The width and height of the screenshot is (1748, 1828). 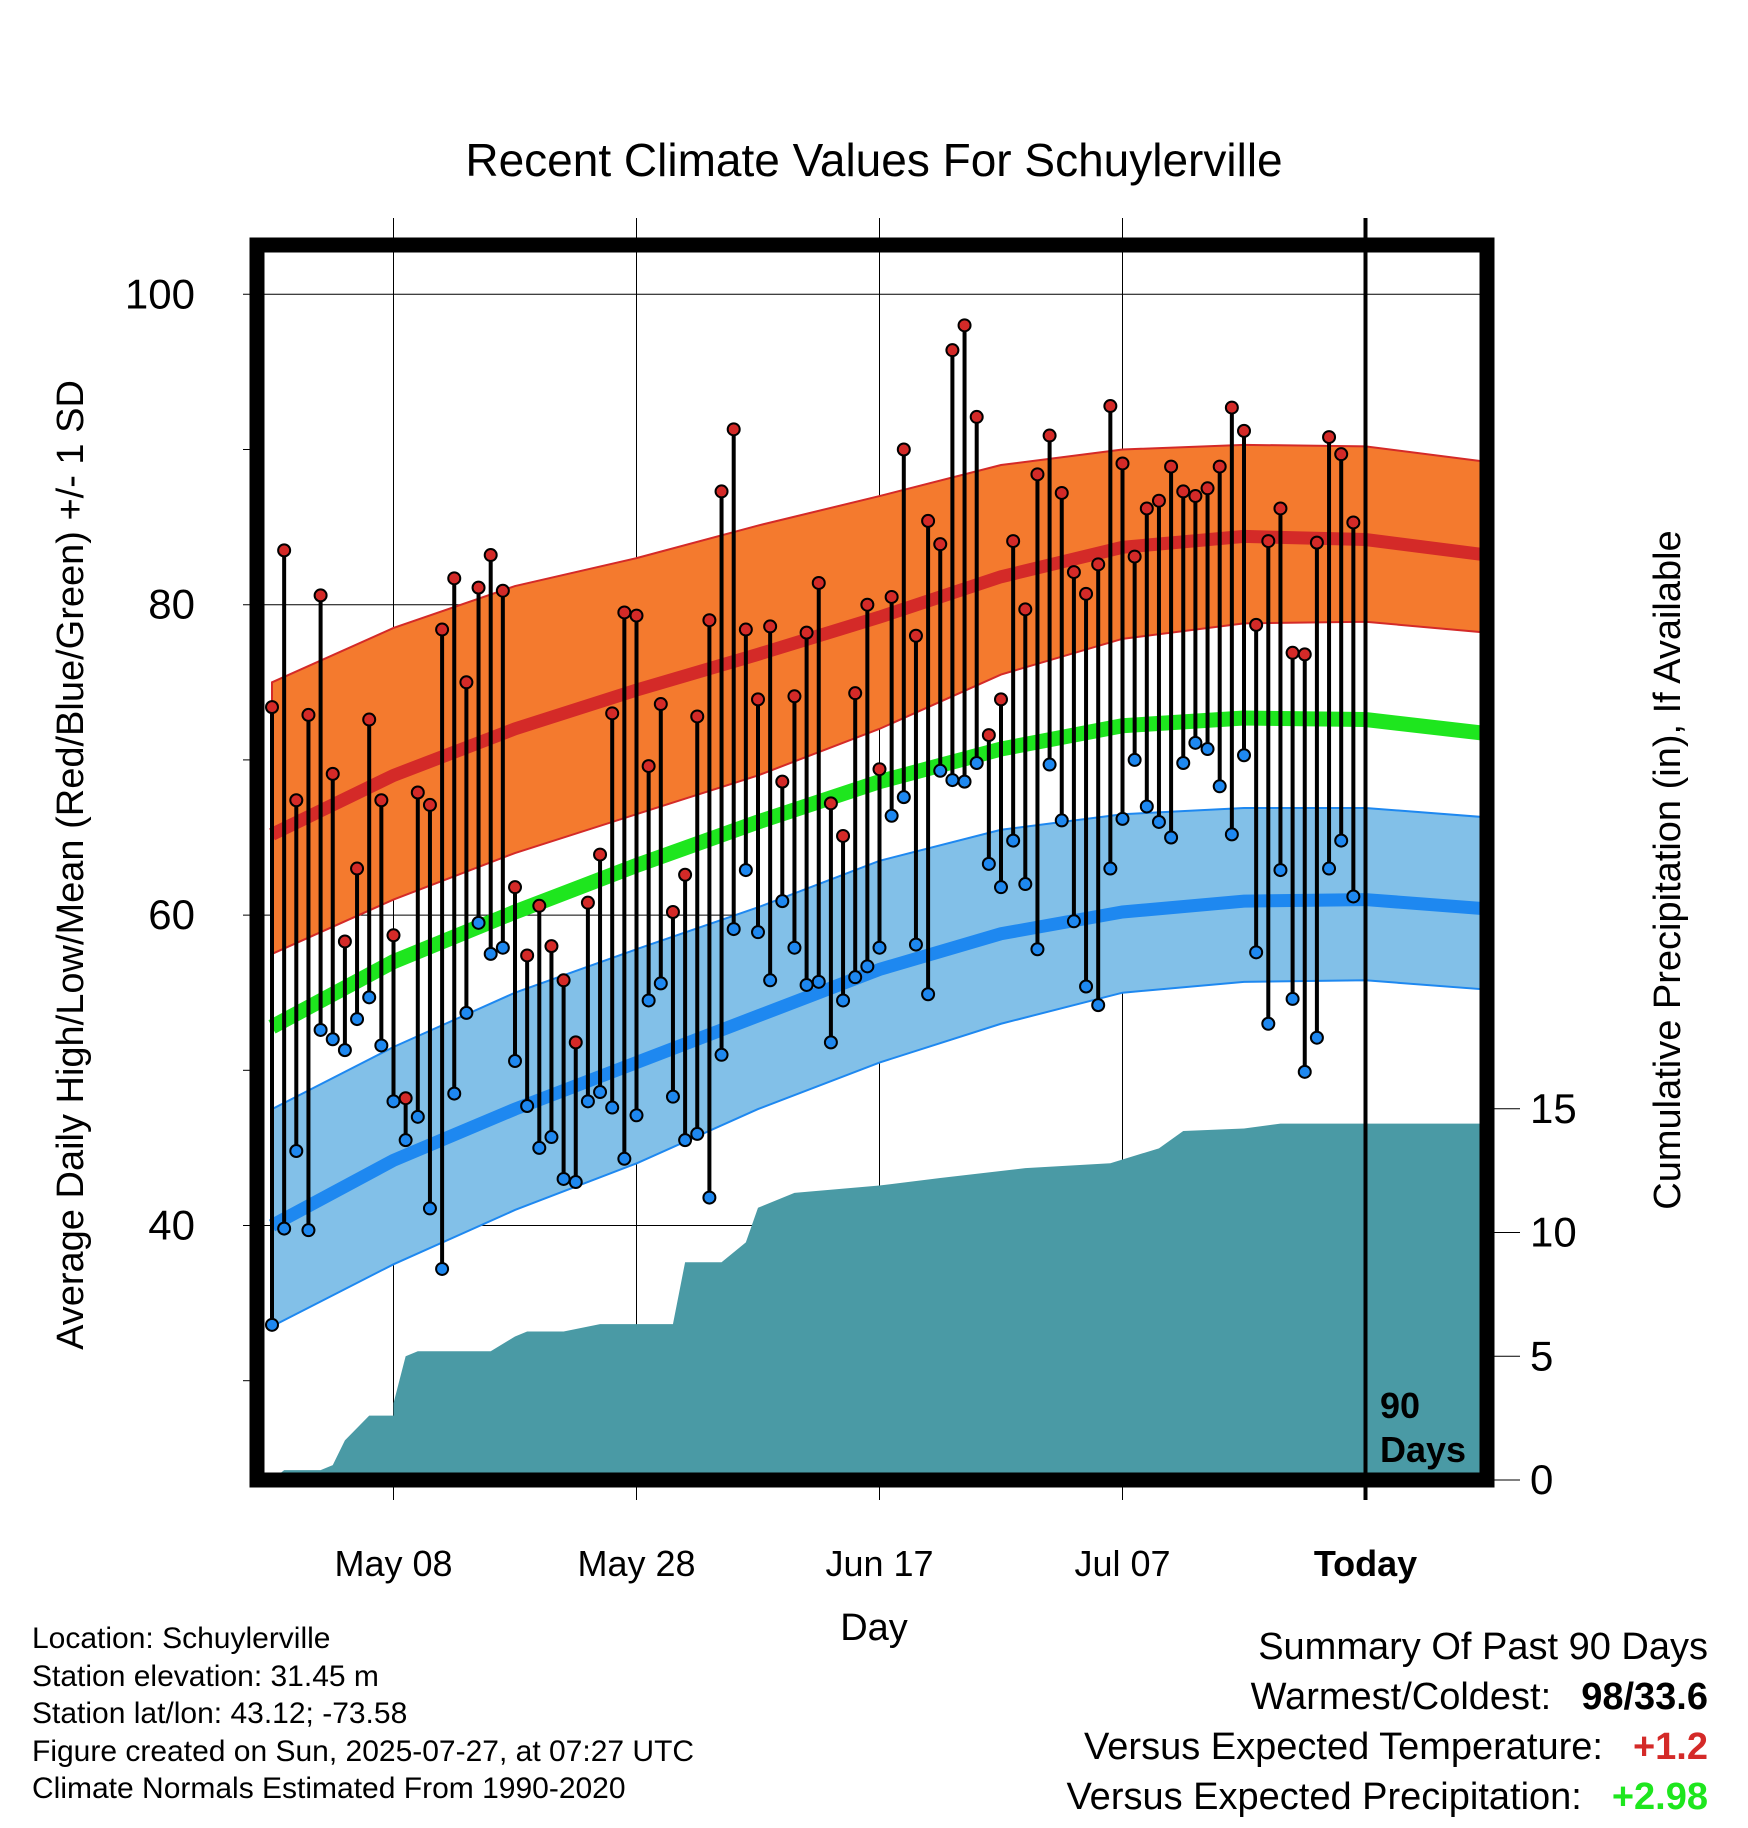 What do you see at coordinates (205, 1676) in the screenshot?
I see `elevation-text: Station elevation: 31.45 m` at bounding box center [205, 1676].